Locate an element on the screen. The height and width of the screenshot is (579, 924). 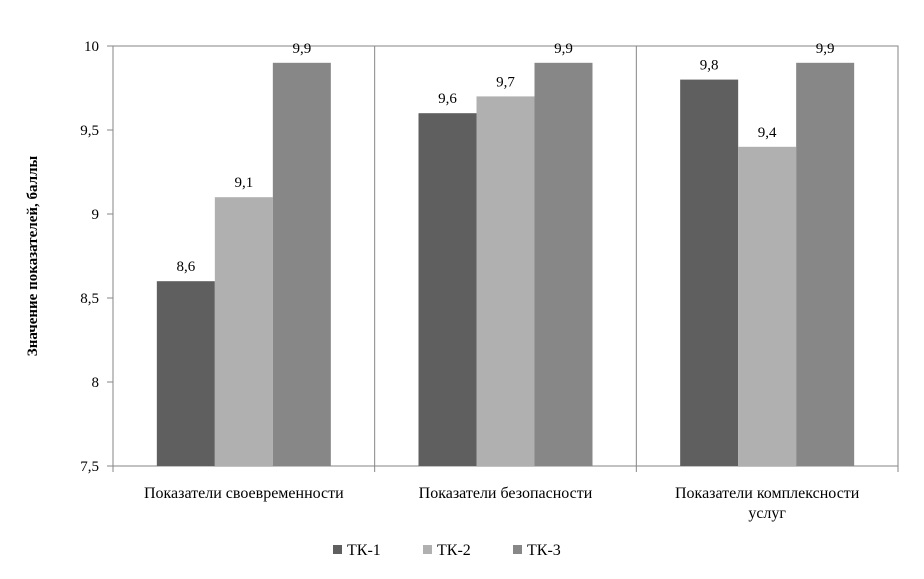
y-tick-label: 8,5 is located at coordinates (89, 299).